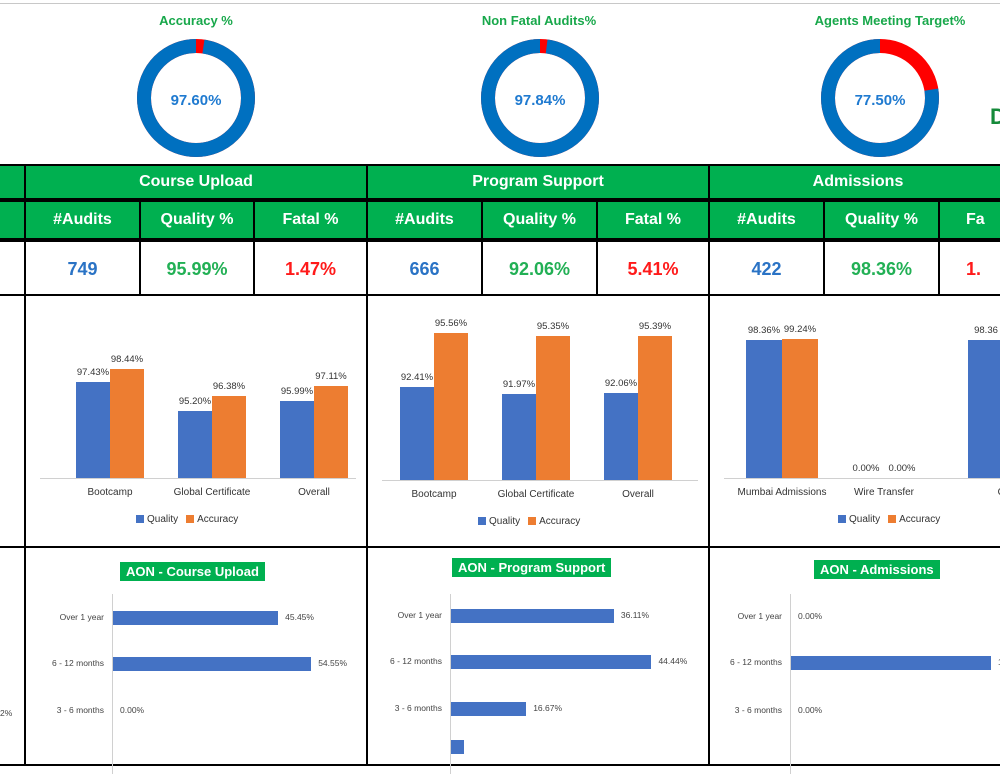 The width and height of the screenshot is (1000, 774). I want to click on aon-data-label: 1, so click(999, 662).